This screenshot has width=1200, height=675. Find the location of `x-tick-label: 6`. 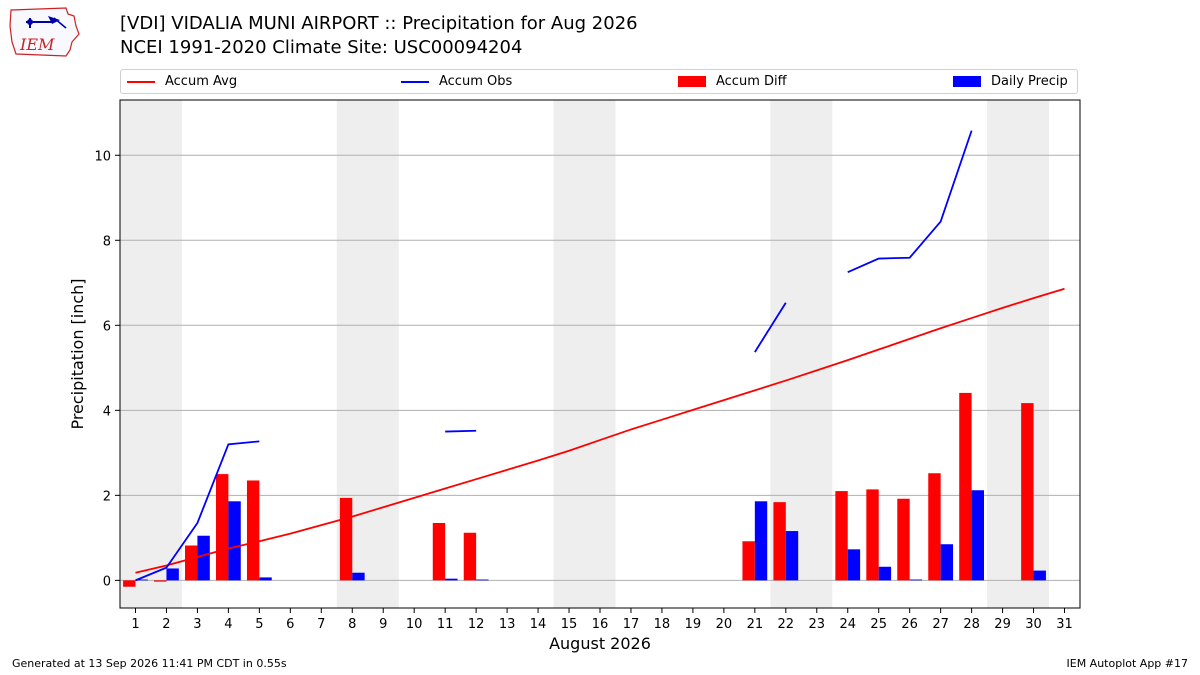

x-tick-label: 6 is located at coordinates (290, 624).